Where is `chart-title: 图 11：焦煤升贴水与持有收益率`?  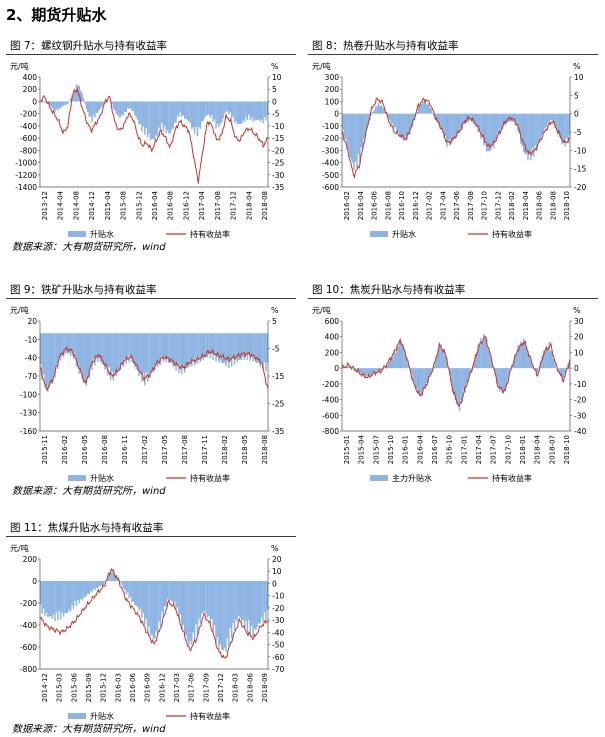 chart-title: 图 11：焦煤升贴水与持有收益率 is located at coordinates (151, 528).